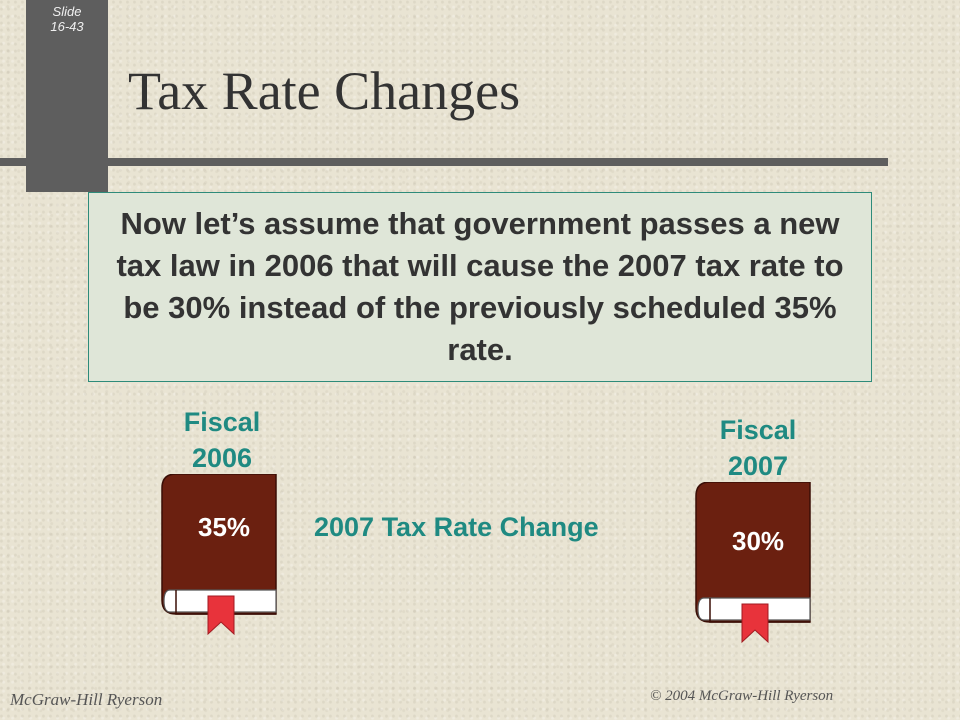 The height and width of the screenshot is (720, 960). Describe the element at coordinates (758, 448) in the screenshot. I see `fiscal-2007-label: Fiscal 2007` at that location.